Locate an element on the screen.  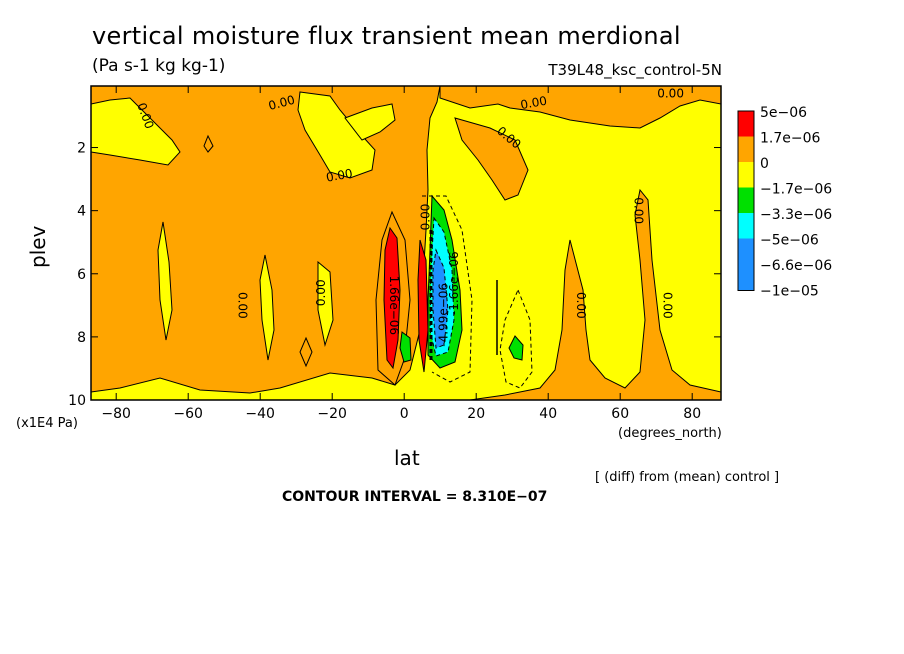
y-tick-label: 10 is located at coordinates (77, 401).